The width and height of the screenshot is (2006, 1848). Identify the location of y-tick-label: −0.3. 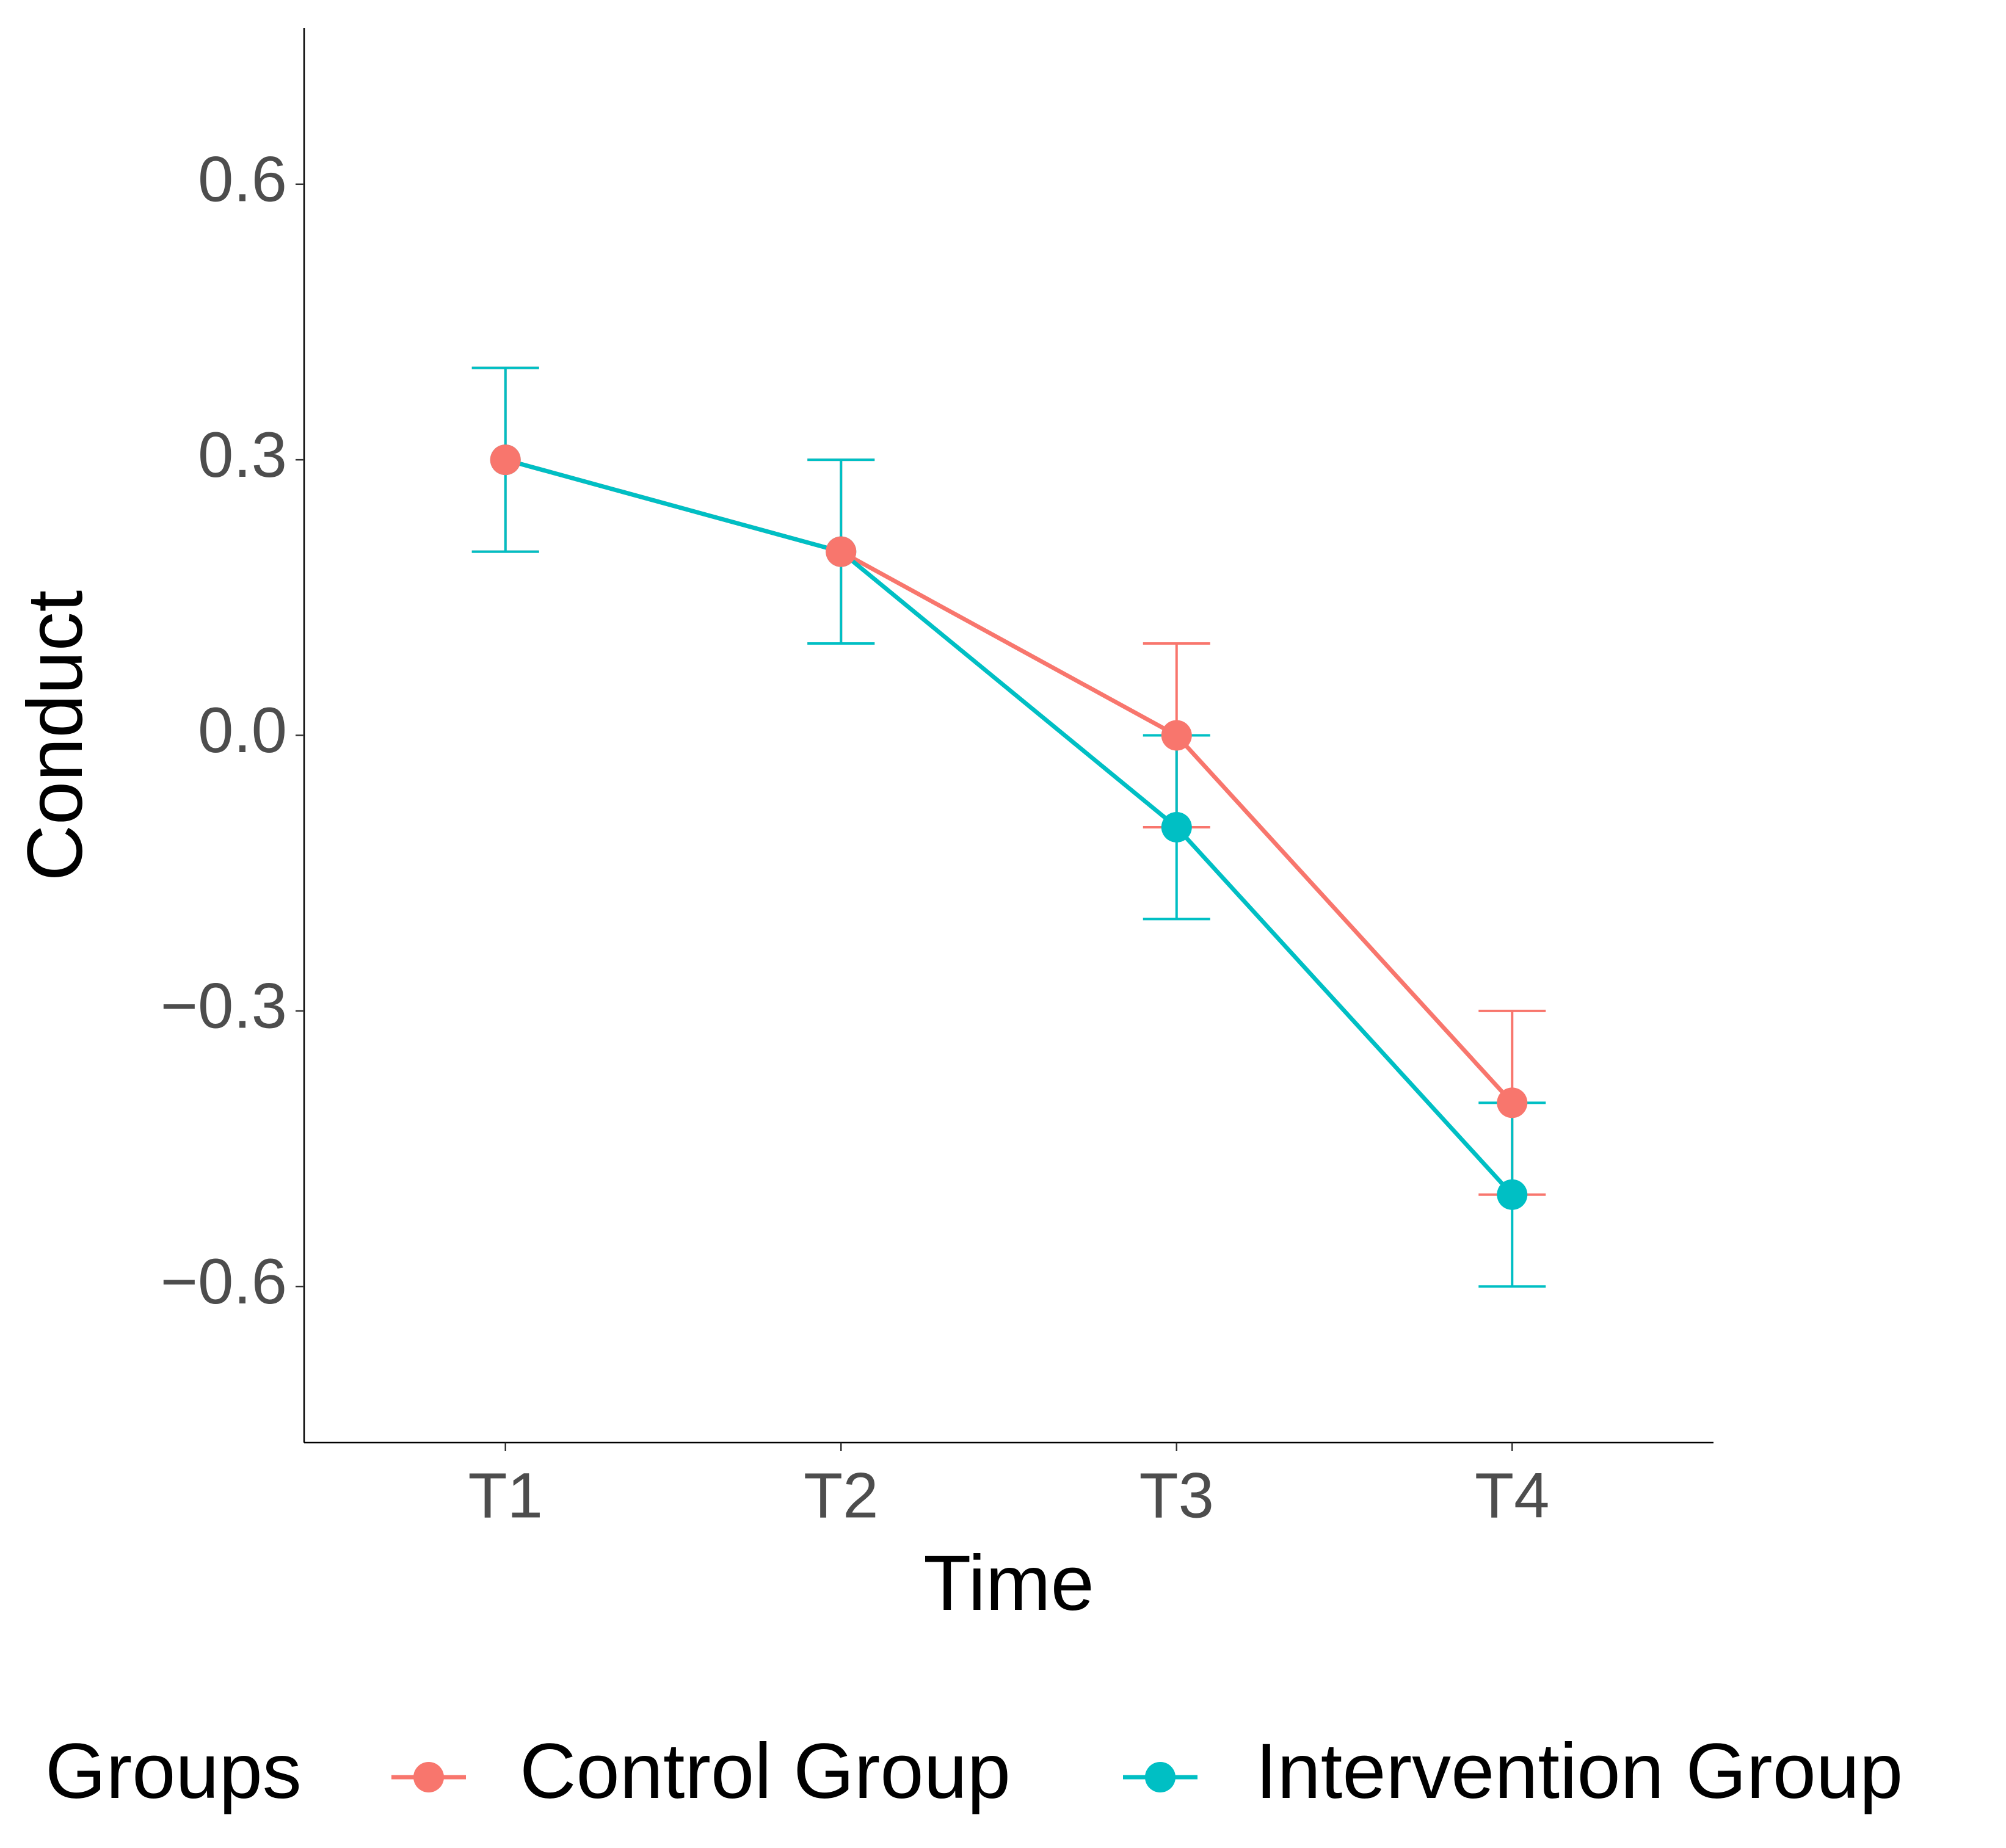
(224, 1006).